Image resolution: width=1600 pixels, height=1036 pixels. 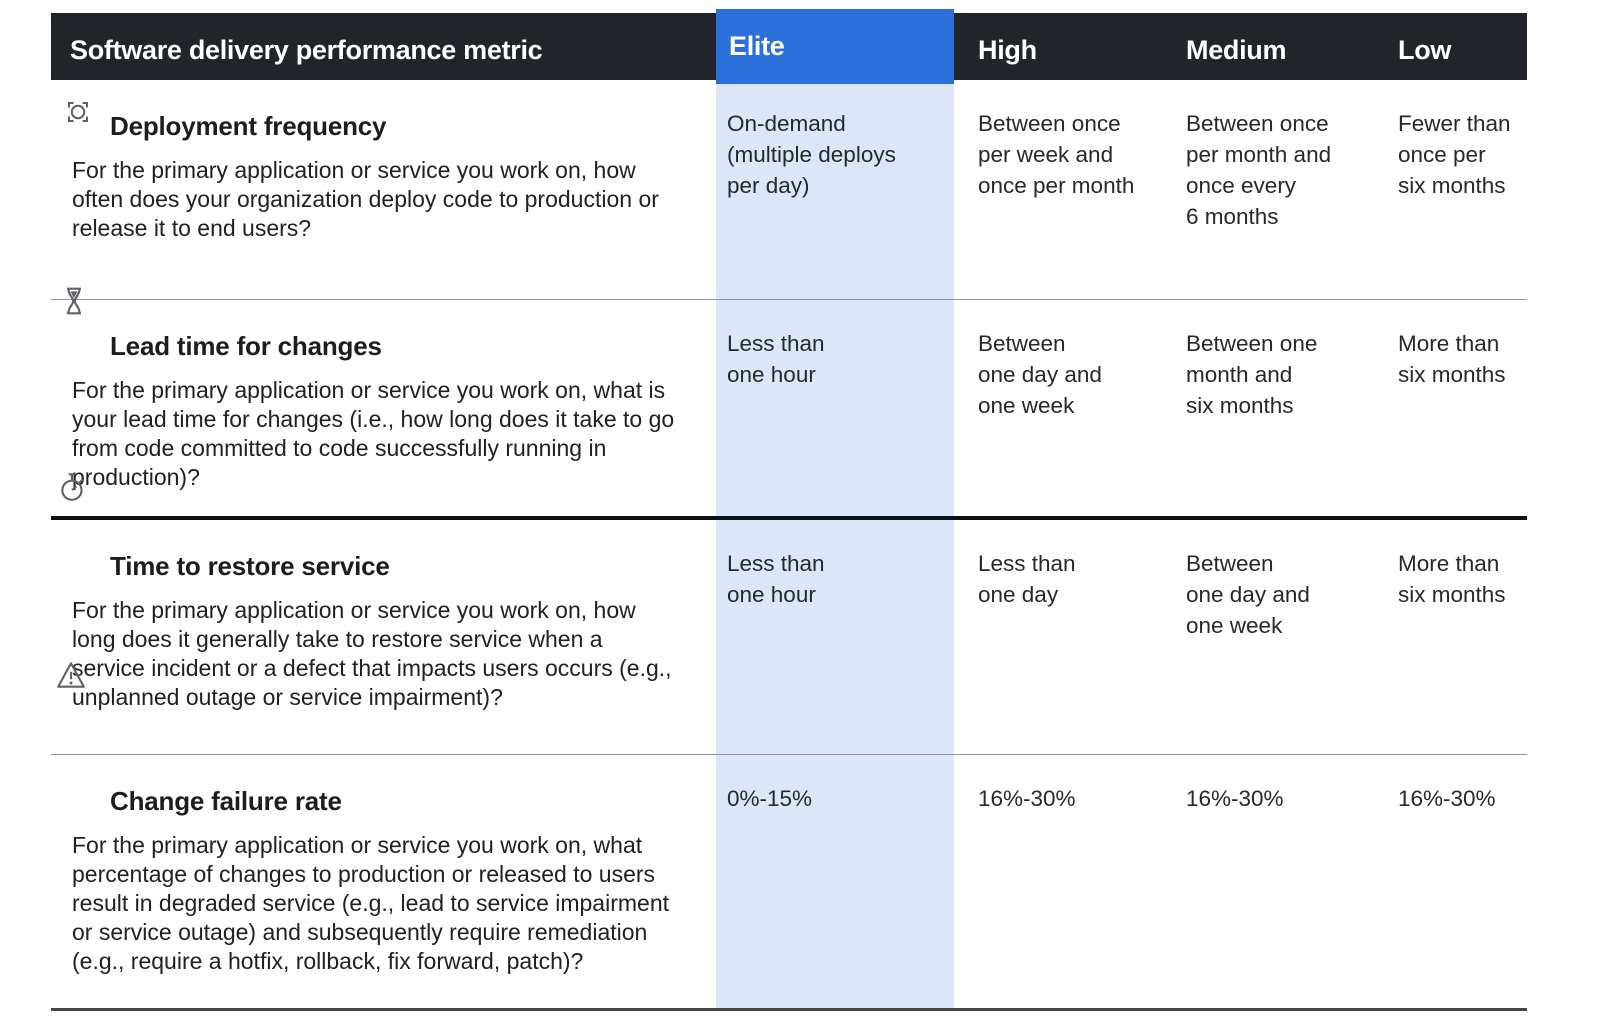 I want to click on low-value: Fewer than once per six months, so click(x=1454, y=154).